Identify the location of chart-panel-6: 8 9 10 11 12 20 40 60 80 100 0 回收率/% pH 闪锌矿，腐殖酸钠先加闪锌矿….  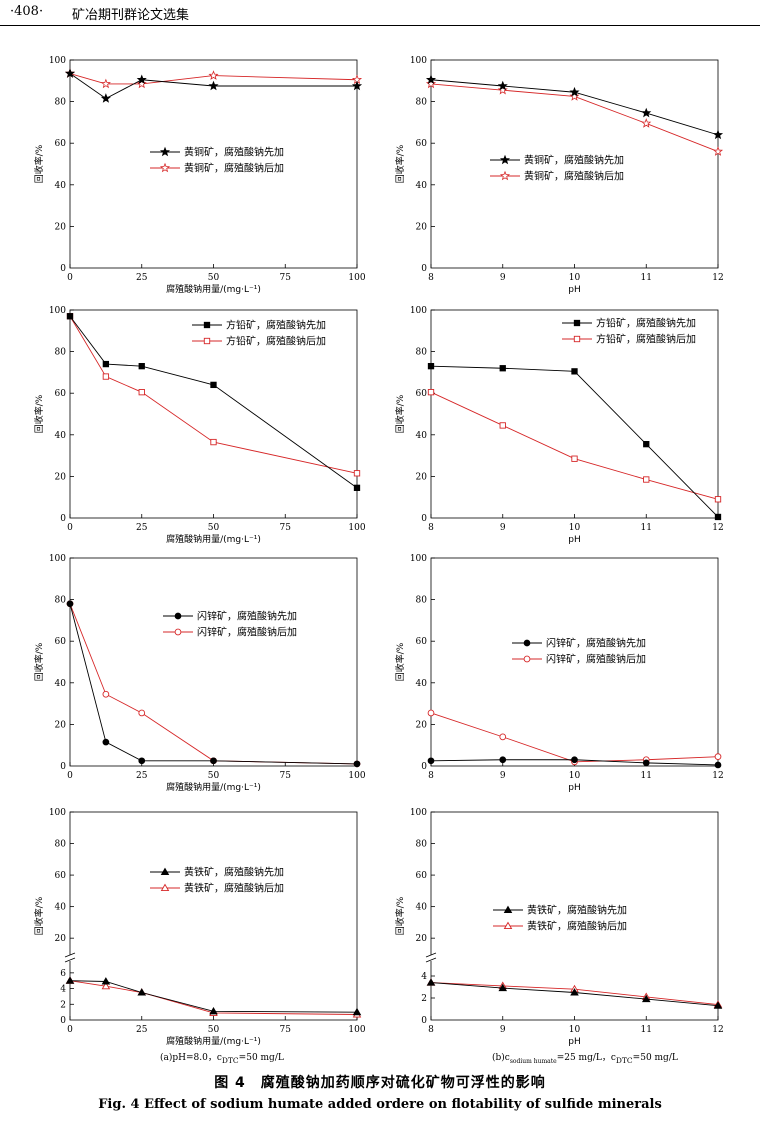
(559, 673).